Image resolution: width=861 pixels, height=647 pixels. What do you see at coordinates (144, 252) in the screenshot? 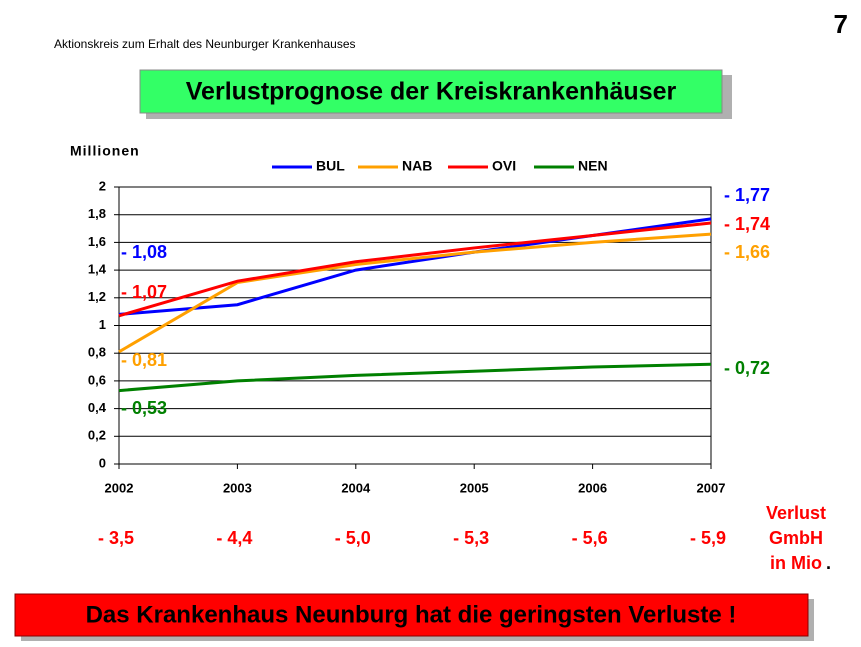
I see `value-label: - 1,08` at bounding box center [144, 252].